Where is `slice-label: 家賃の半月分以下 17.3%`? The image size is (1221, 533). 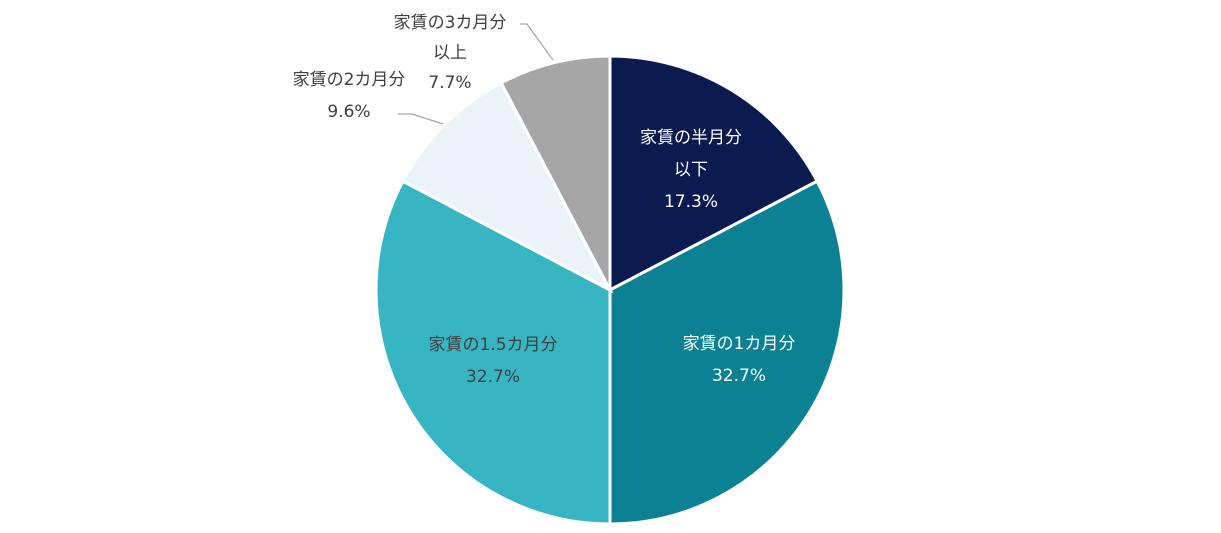 slice-label: 家賃の半月分以下 17.3% is located at coordinates (691, 170).